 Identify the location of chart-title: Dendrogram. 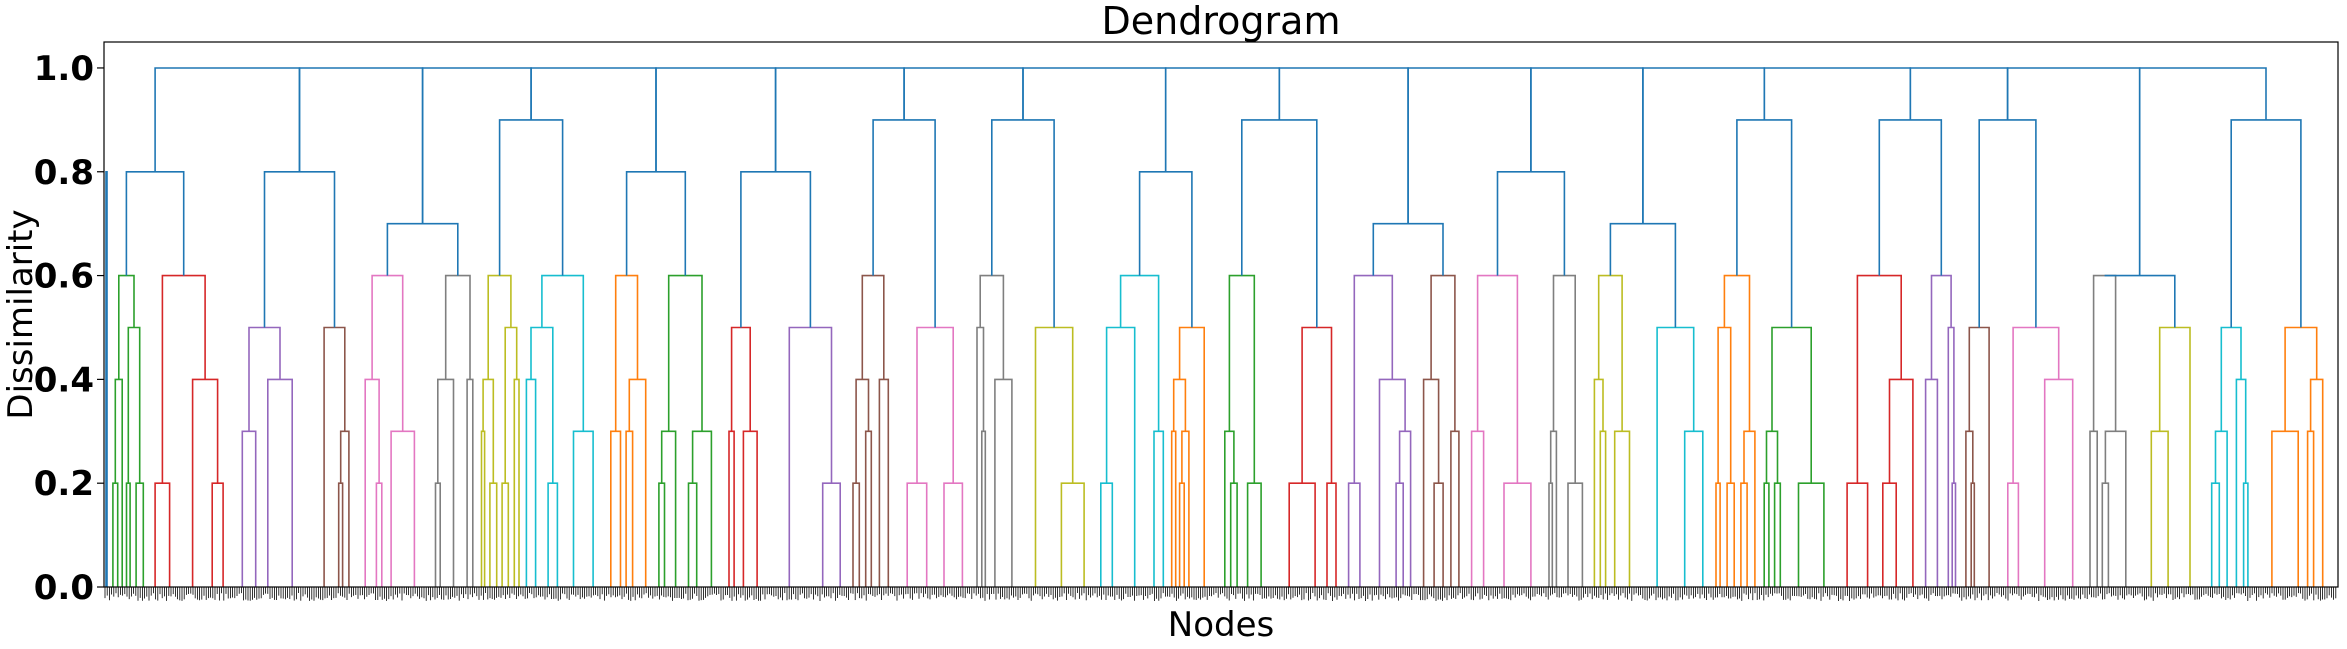
(1221, 21).